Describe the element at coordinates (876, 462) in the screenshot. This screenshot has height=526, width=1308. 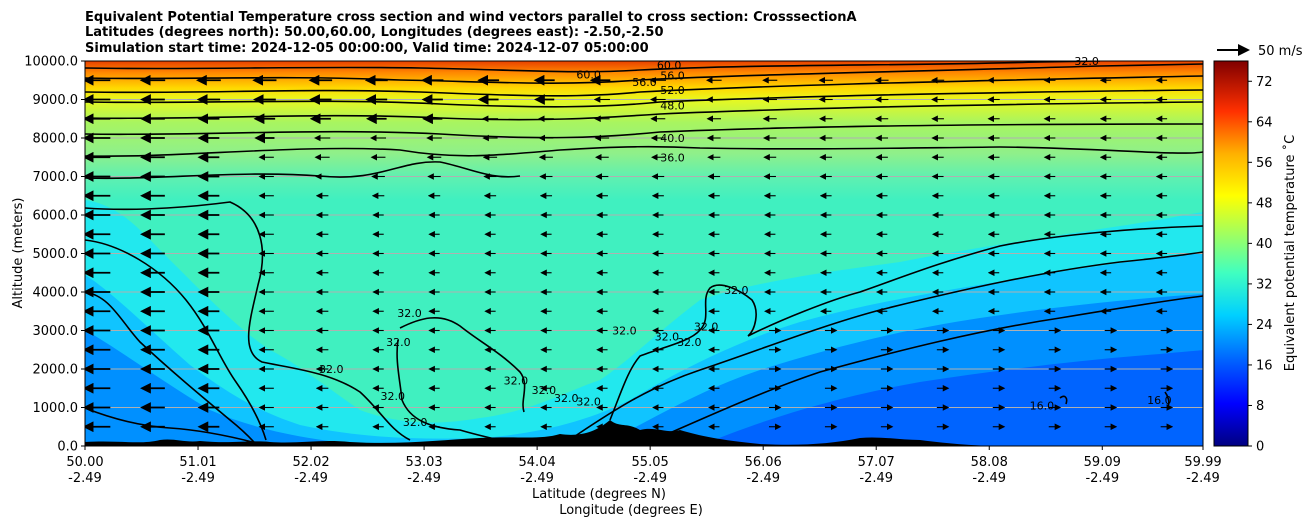
I see `x-tick-label-lat: 57.07` at that location.